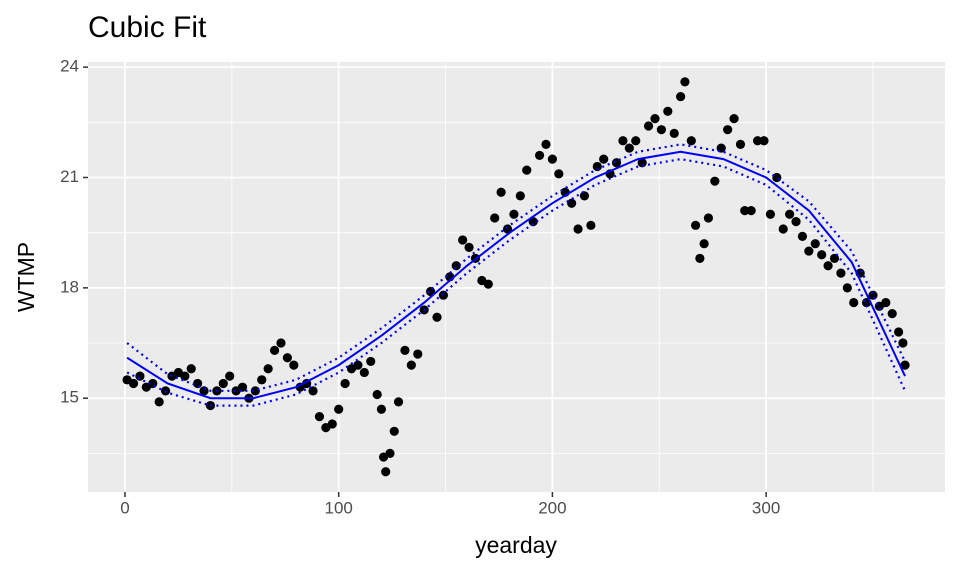  I want to click on x-tick-label: 200, so click(552, 507).